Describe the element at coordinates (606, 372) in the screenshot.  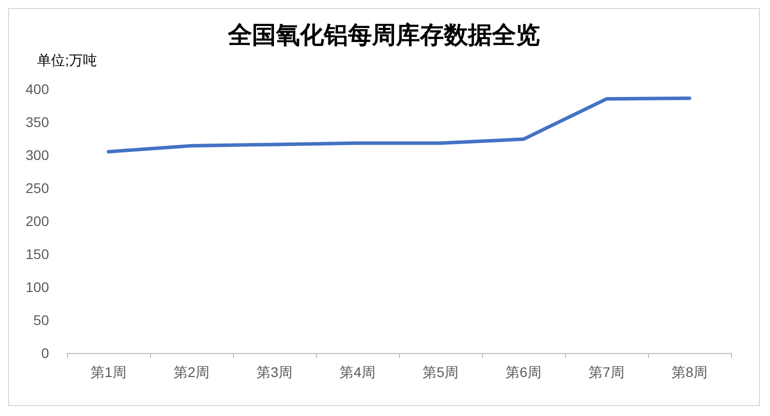
I see `x-tick-label: 第7周` at that location.